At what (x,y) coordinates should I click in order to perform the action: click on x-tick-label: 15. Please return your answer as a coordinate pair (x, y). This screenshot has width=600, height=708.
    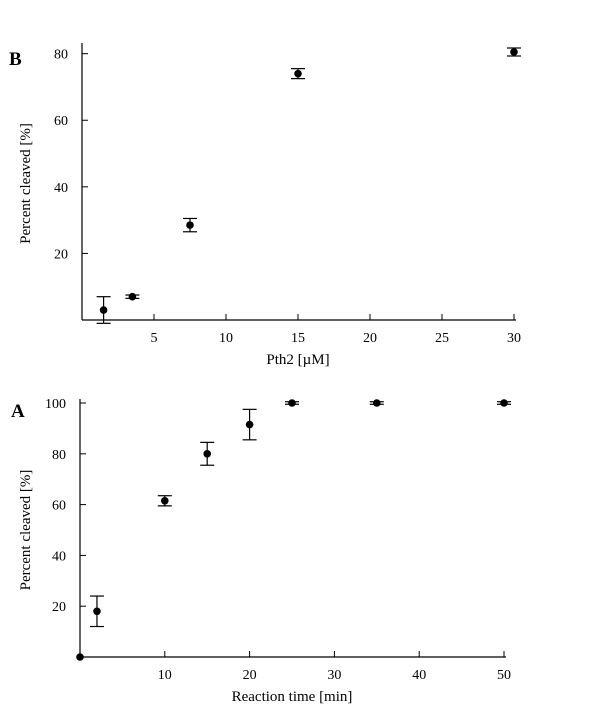
    Looking at the image, I should click on (298, 338).